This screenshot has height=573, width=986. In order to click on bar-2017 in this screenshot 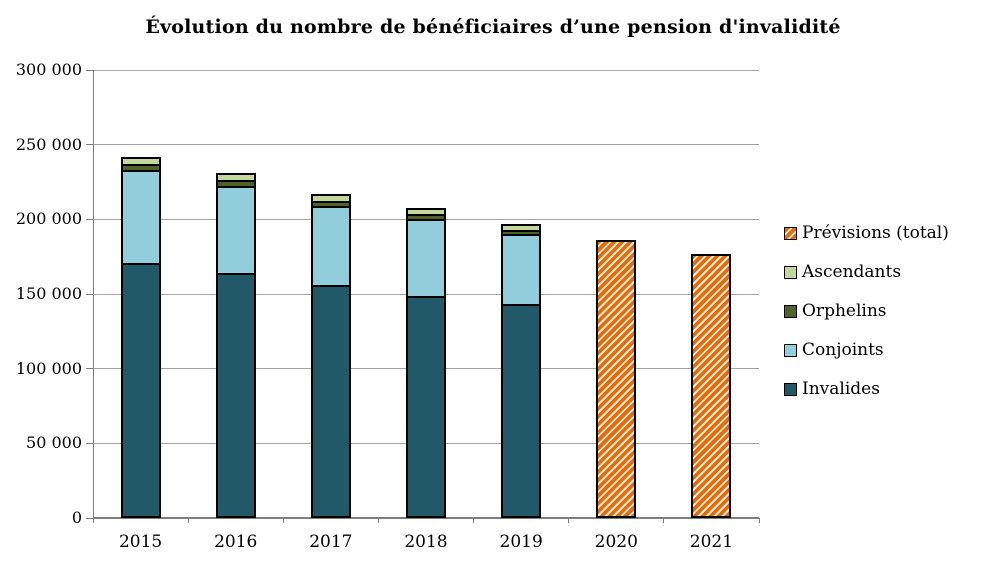, I will do `click(330, 294)`.